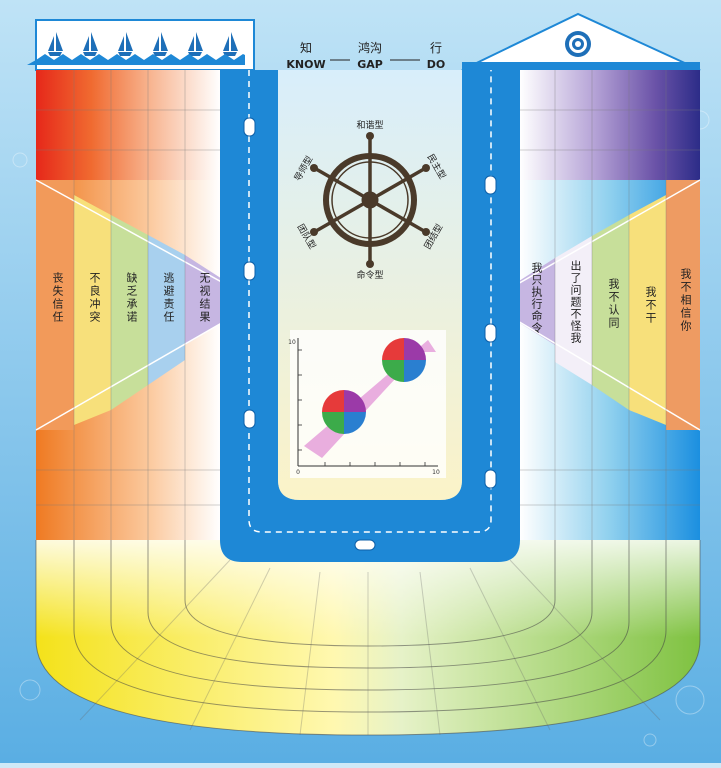  I want to click on left-column-top, so click(128, 125).